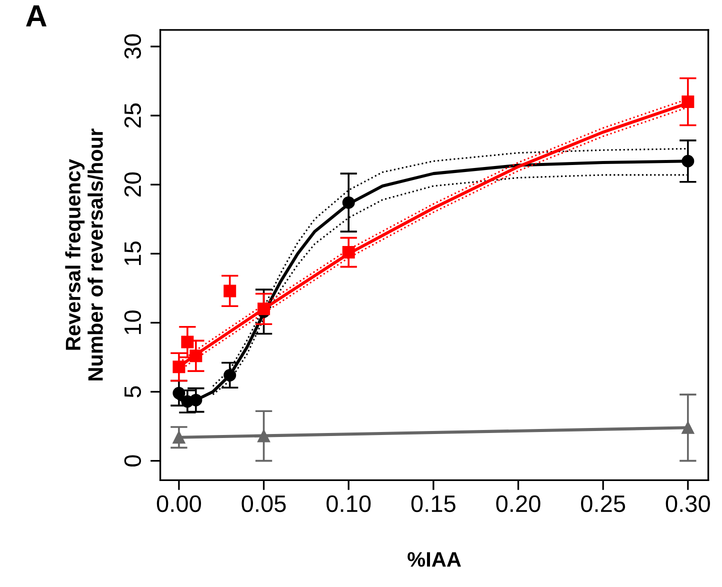 This screenshot has width=722, height=587. What do you see at coordinates (434, 559) in the screenshot?
I see `x-axis-title: %IAA` at bounding box center [434, 559].